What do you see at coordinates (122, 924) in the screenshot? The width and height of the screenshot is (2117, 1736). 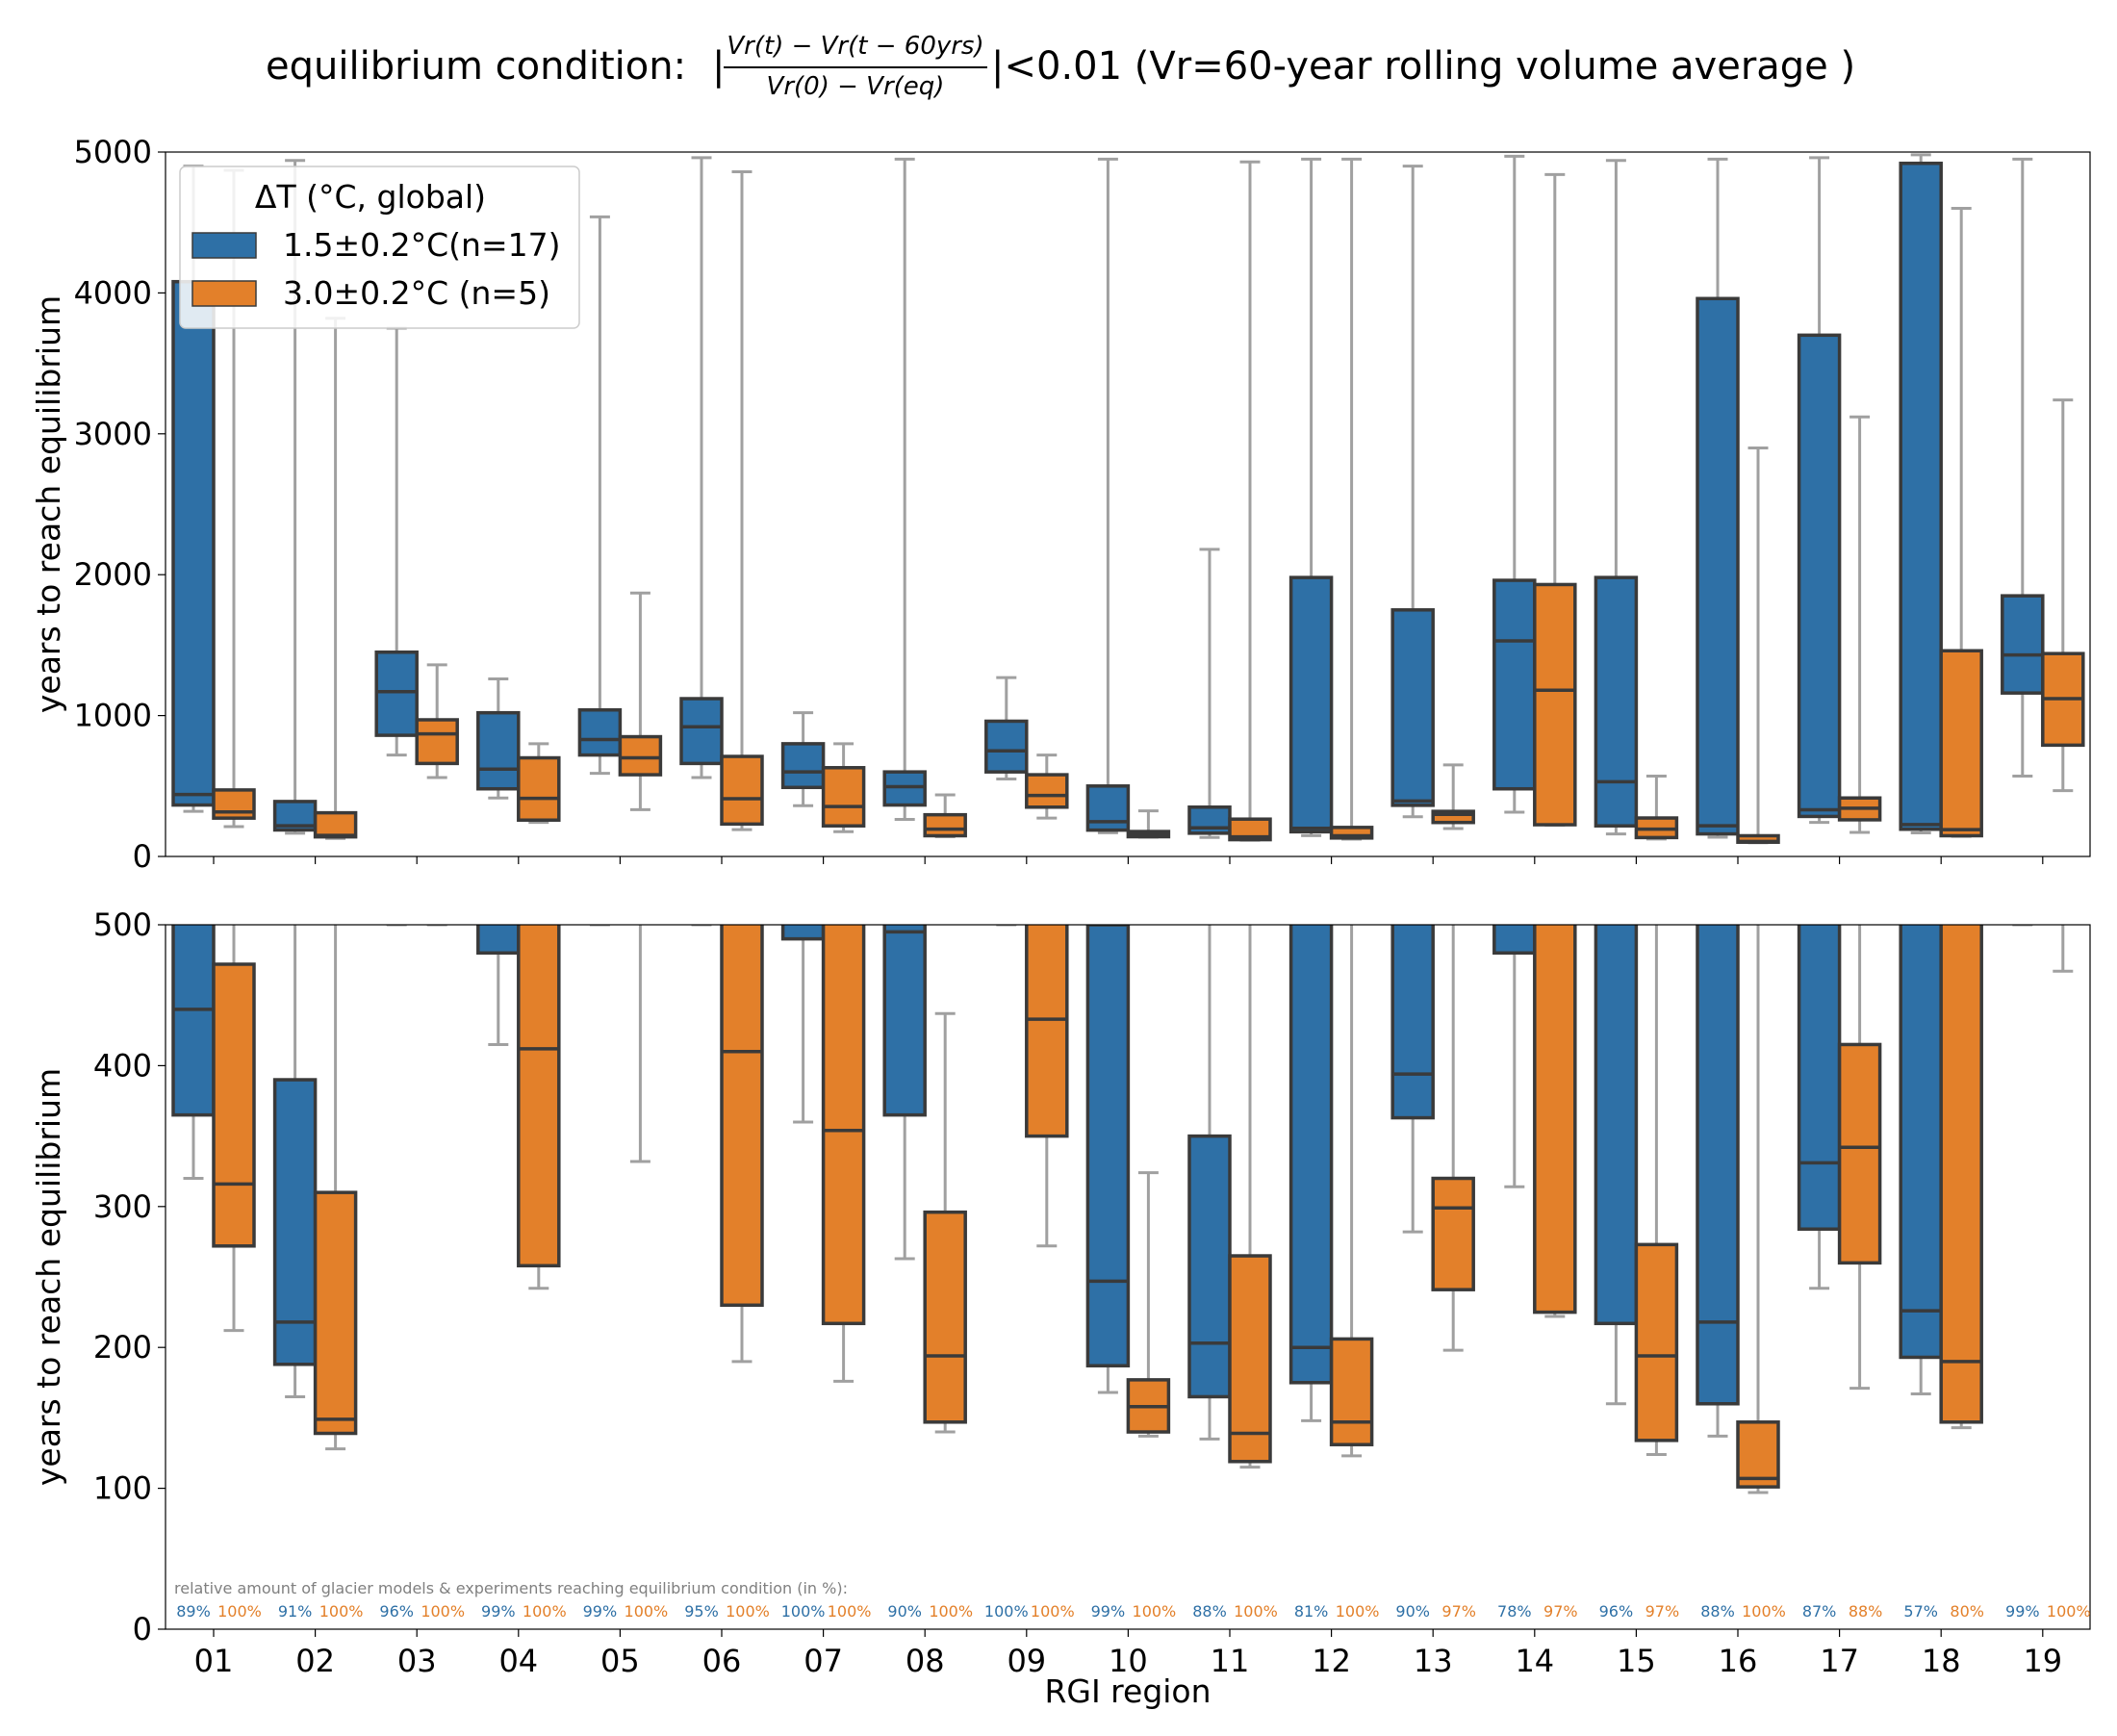 I see `bottom-y-tick-label: 500` at bounding box center [122, 924].